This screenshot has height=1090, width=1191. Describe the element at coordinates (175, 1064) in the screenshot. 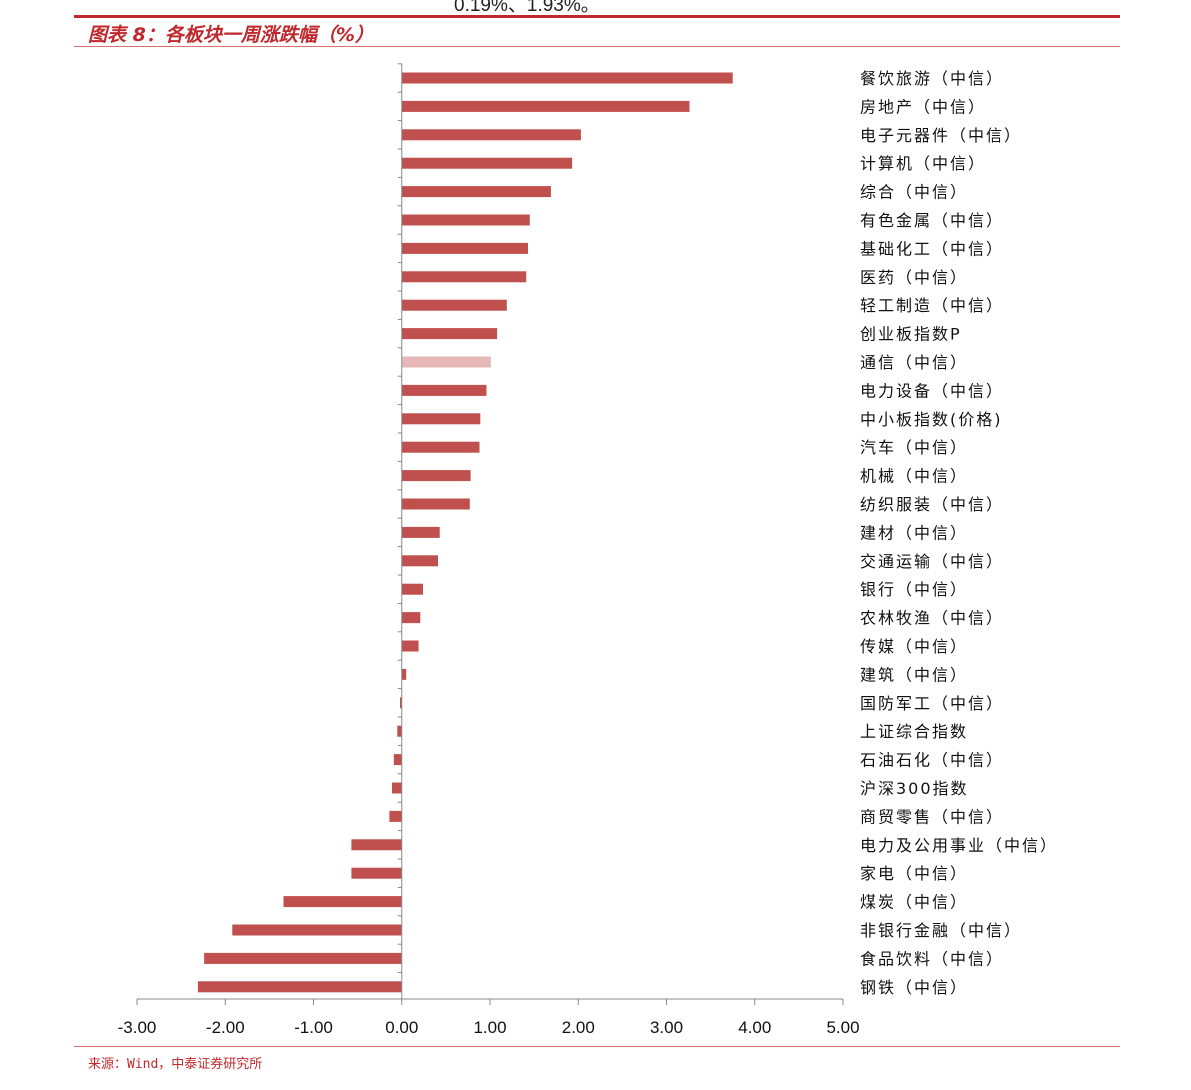

I see `source-note: 来源：Wind，中泰证券研究所` at that location.